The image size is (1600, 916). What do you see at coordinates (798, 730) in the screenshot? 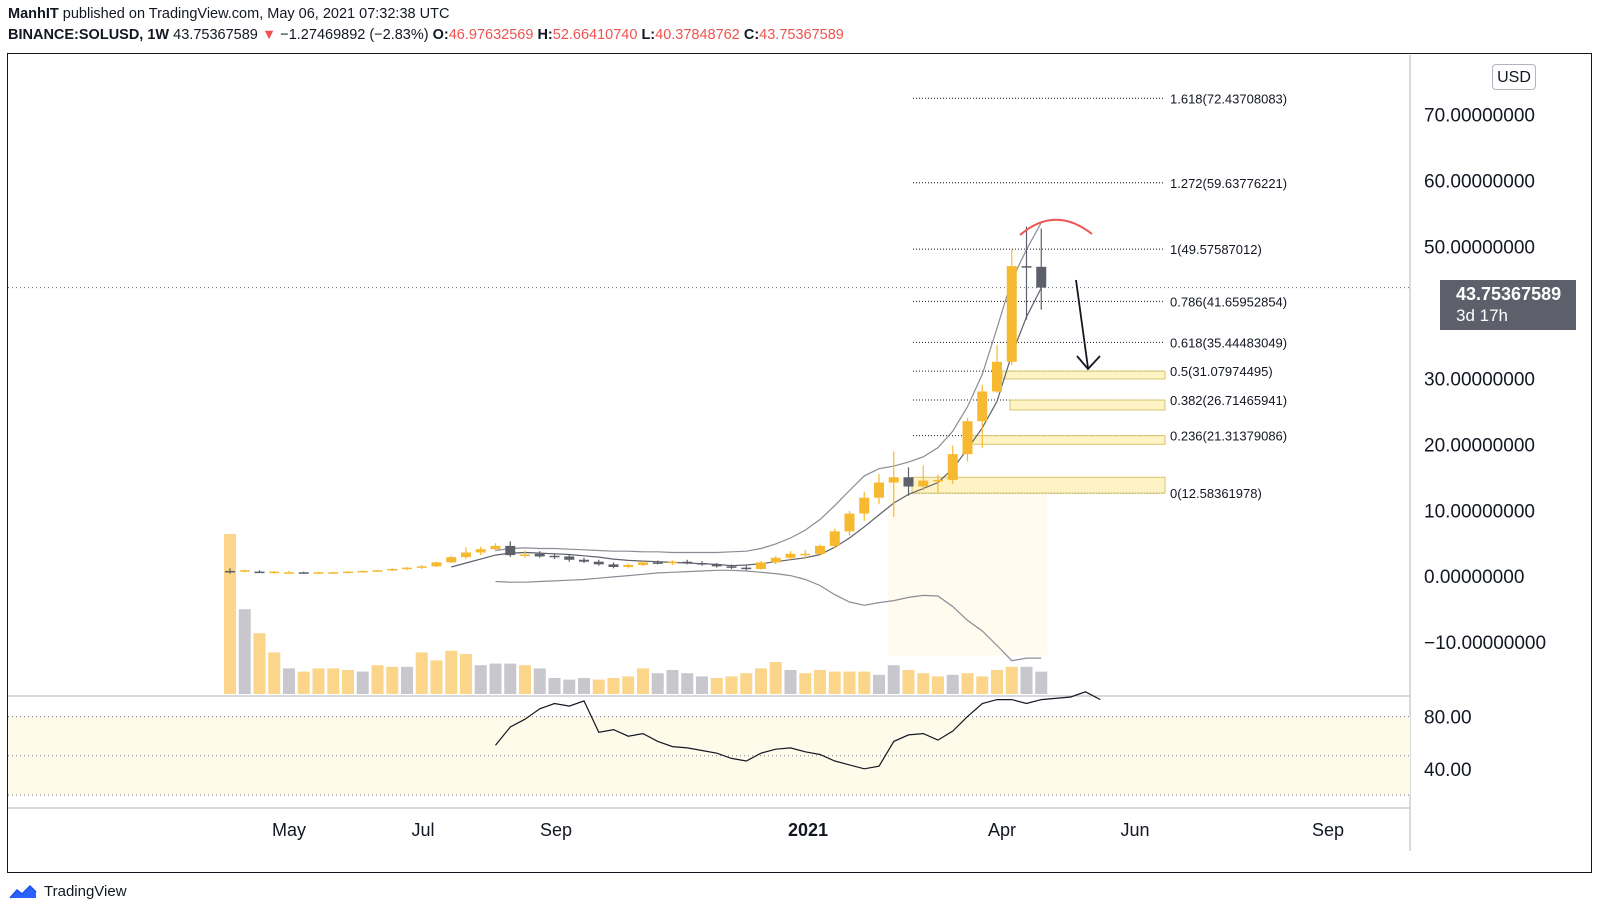
I see `oscillator-line` at bounding box center [798, 730].